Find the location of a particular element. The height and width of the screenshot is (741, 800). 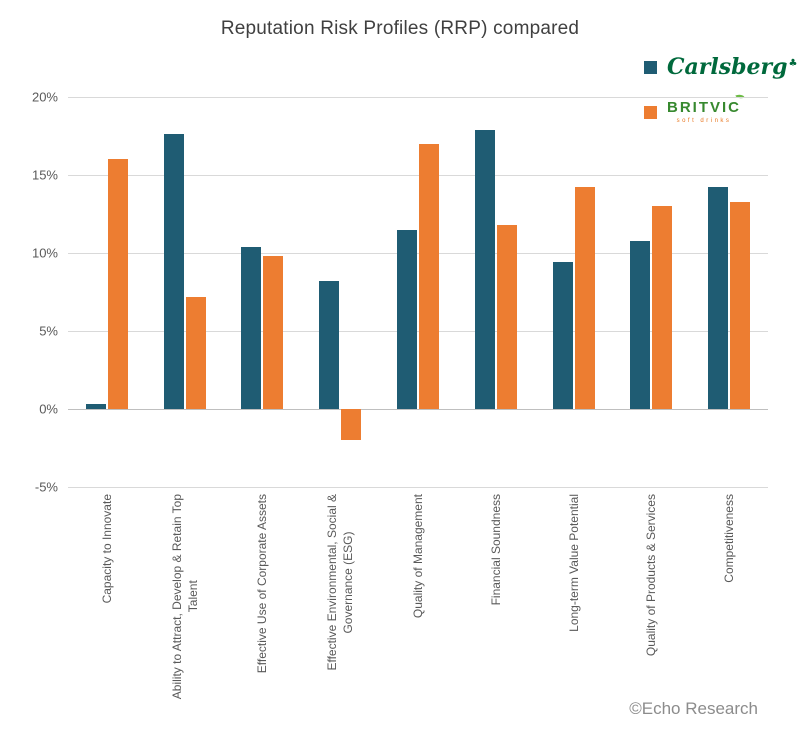

chart-title: Reputation Risk Profiles (RRP) compared is located at coordinates (400, 28).